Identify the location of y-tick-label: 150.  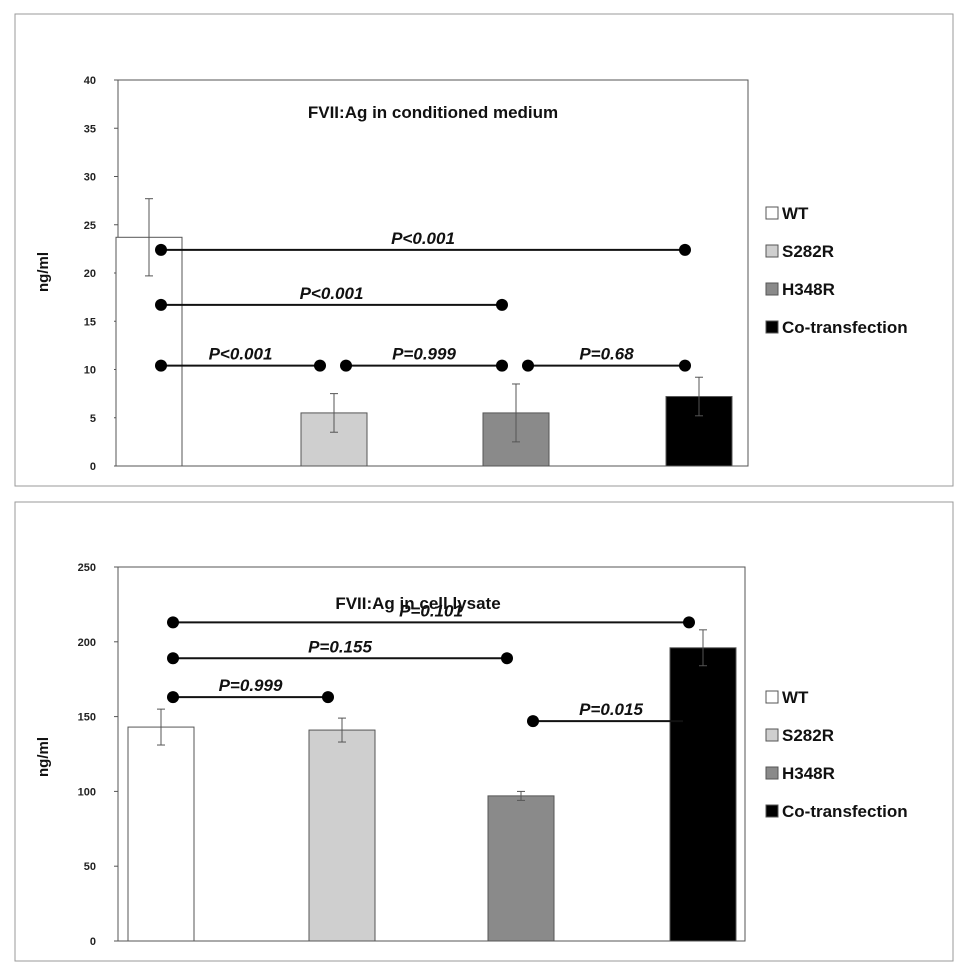
(87, 718).